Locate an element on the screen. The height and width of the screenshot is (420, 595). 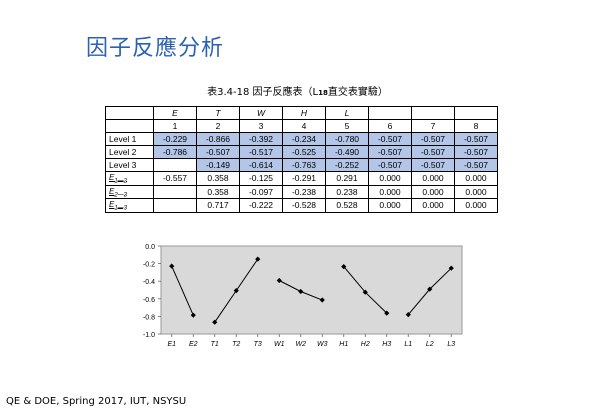
x-tick-label: E1 is located at coordinates (171, 344).